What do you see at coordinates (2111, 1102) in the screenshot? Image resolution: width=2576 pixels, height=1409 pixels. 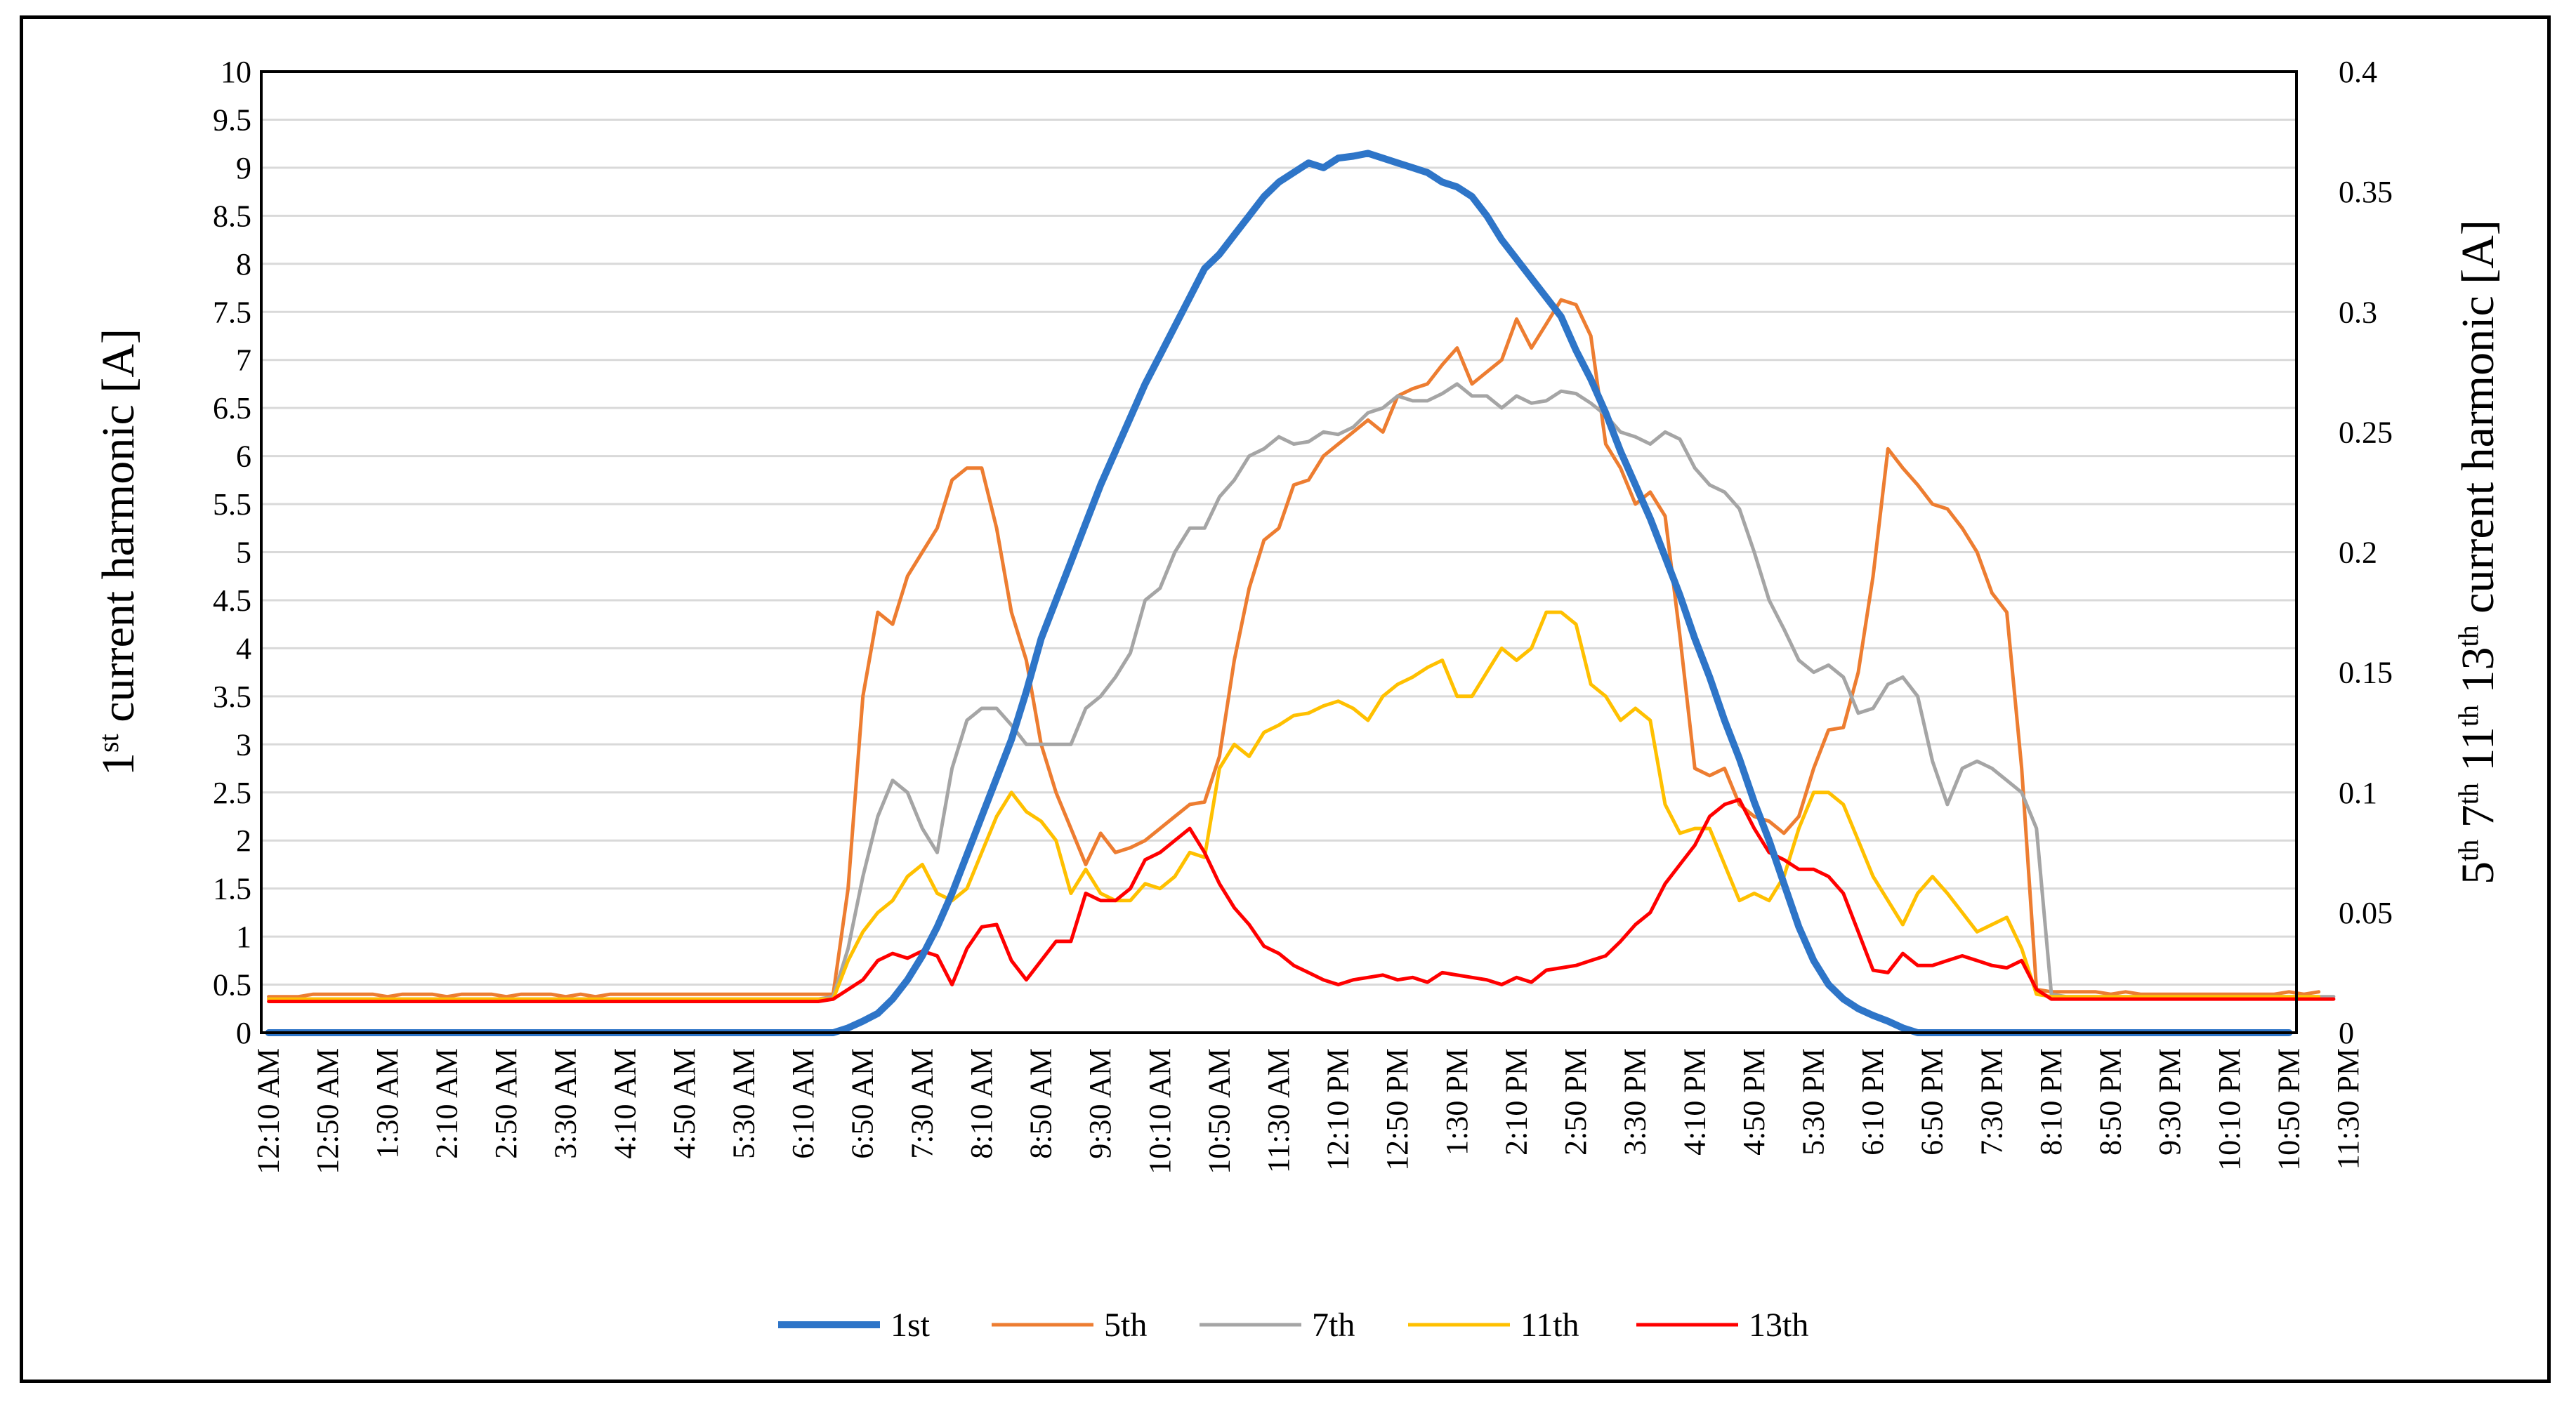 I see `x-tick-label: 8:50 PM` at bounding box center [2111, 1102].